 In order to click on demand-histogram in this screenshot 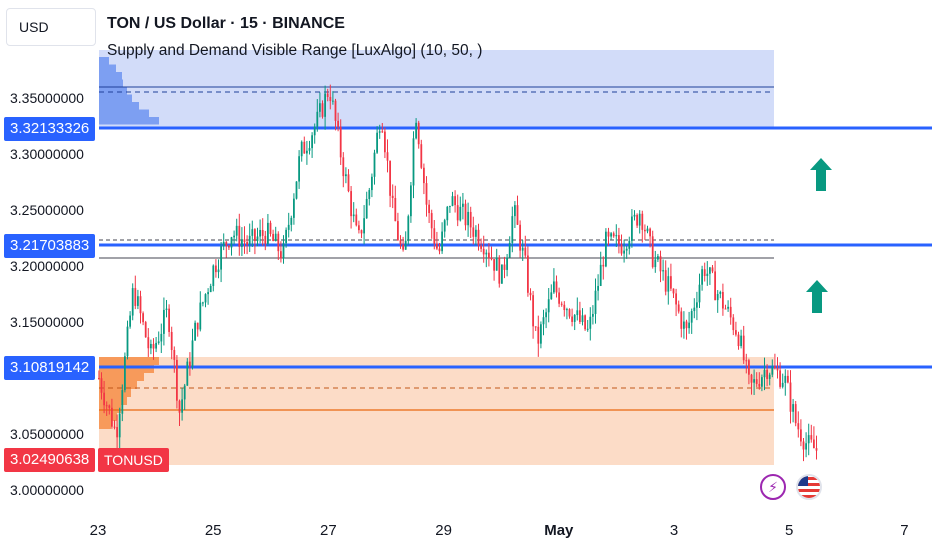, I will do `click(129, 393)`.